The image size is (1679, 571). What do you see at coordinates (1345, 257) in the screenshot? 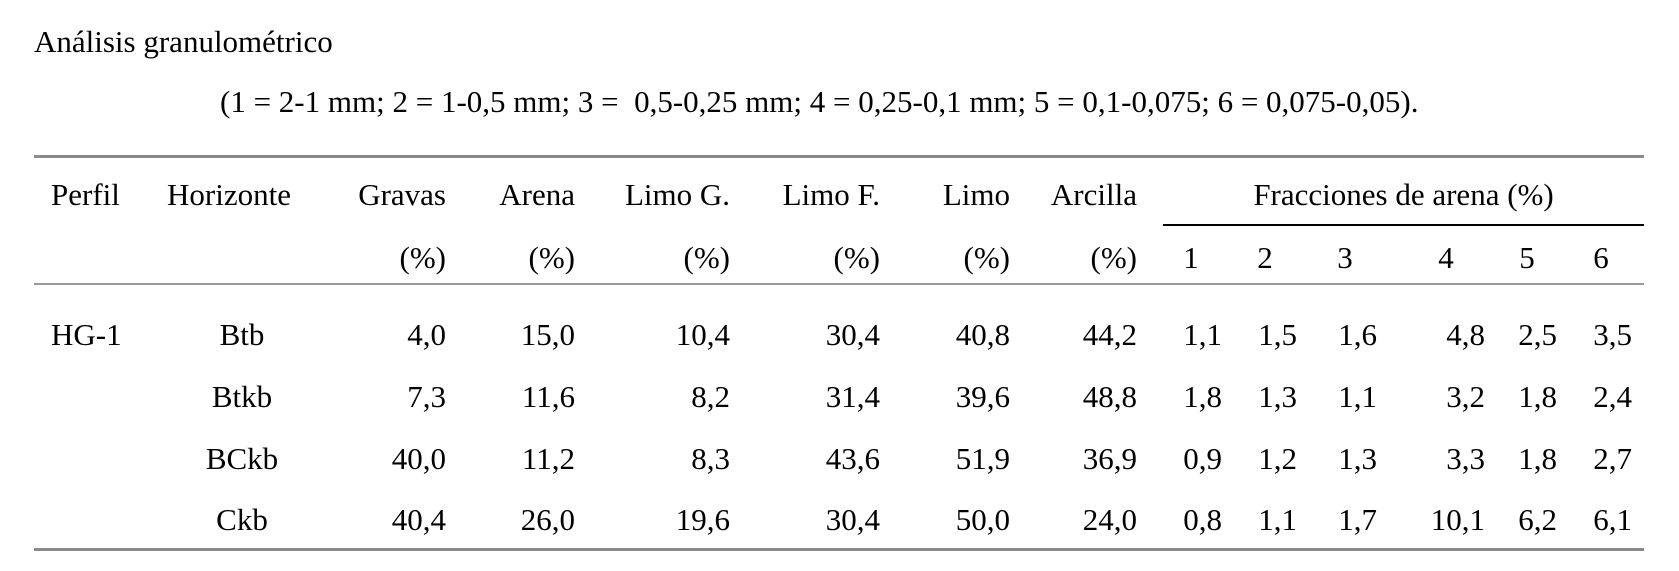
I see `fraction-header-3: 3` at bounding box center [1345, 257].